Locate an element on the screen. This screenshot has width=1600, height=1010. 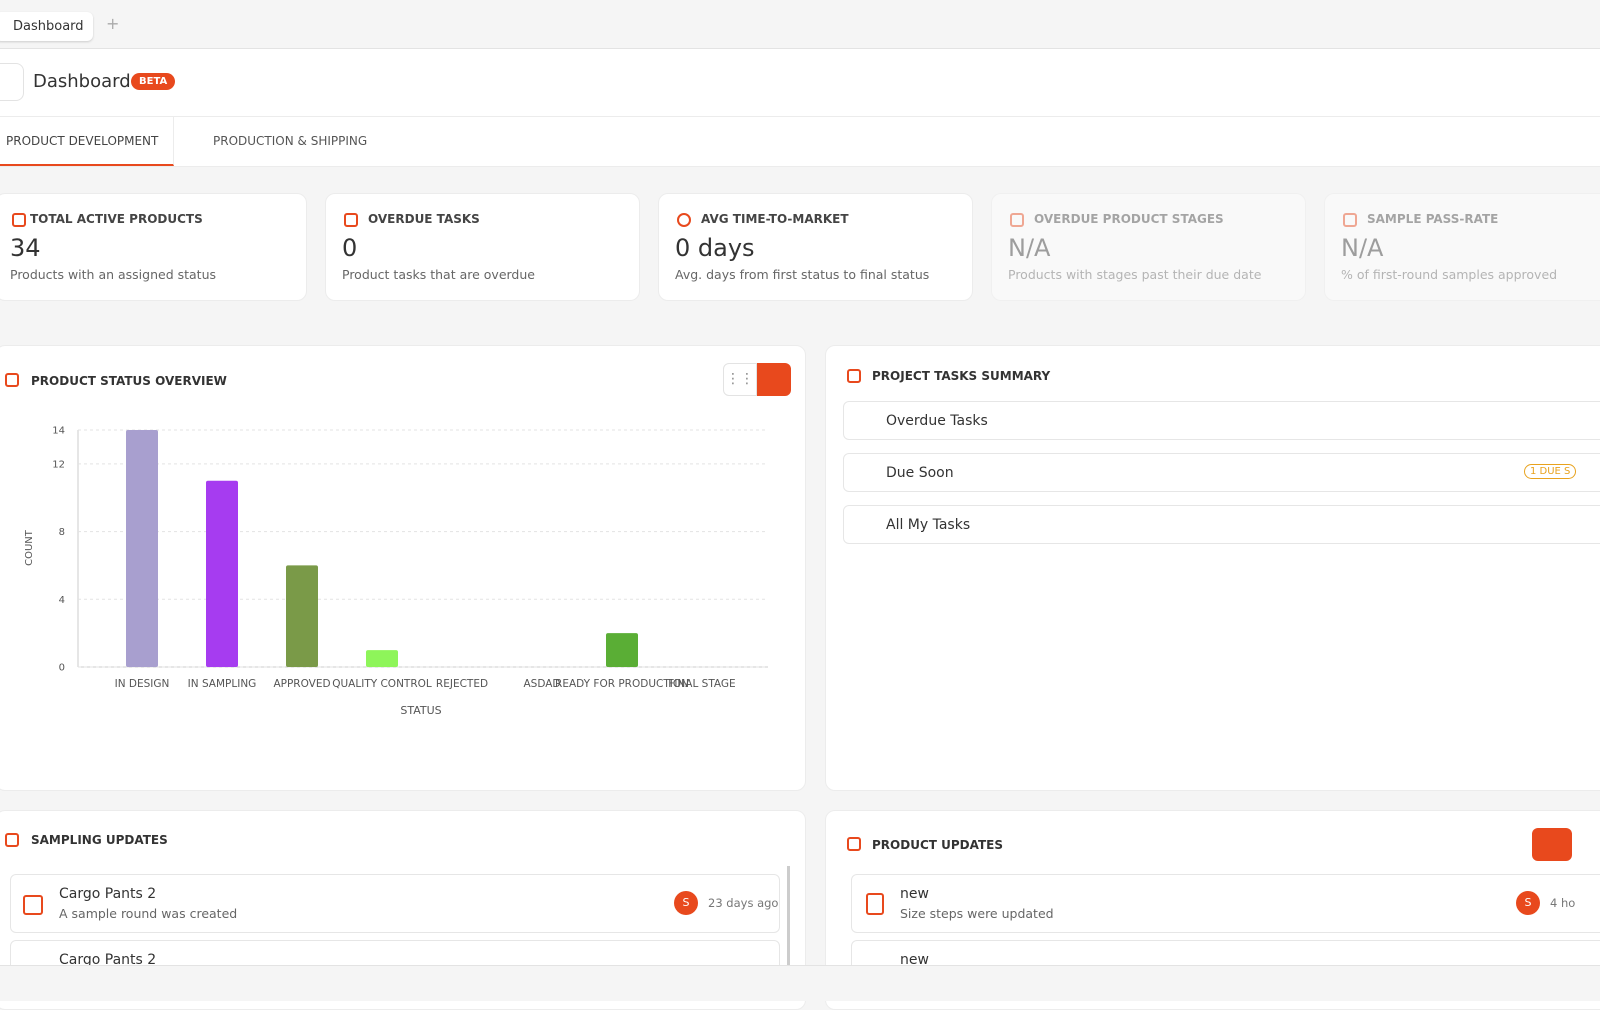
task-label: All My Tasks is located at coordinates (928, 525).